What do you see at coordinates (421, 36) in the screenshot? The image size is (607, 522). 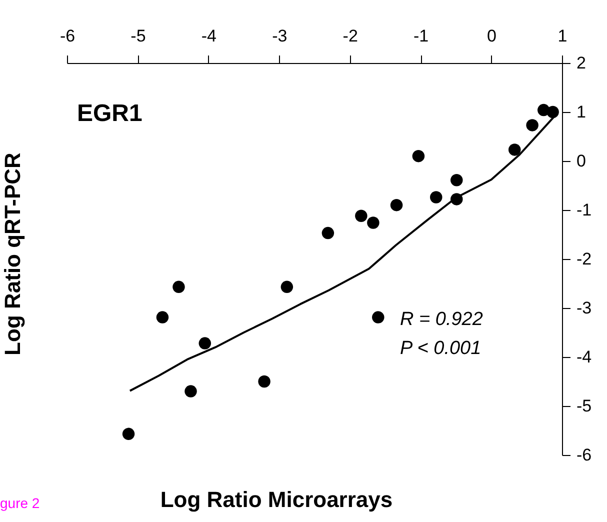 I see `x-tick-label: -1` at bounding box center [421, 36].